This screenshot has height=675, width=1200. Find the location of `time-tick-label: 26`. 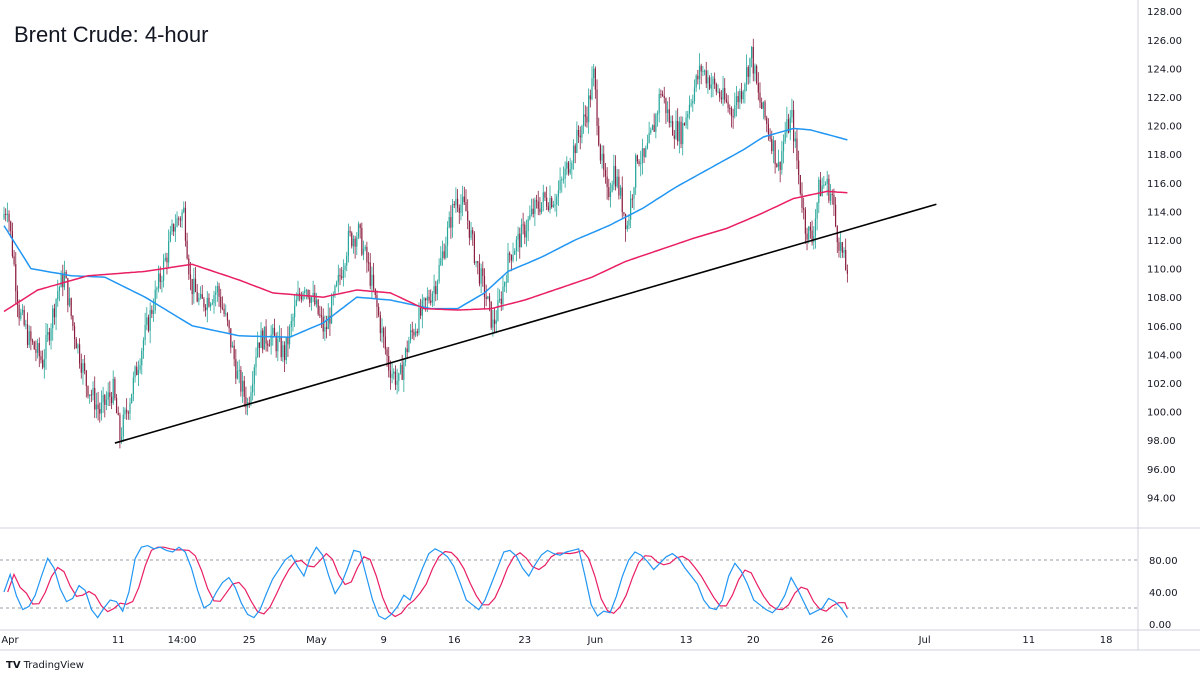

time-tick-label: 26 is located at coordinates (827, 640).